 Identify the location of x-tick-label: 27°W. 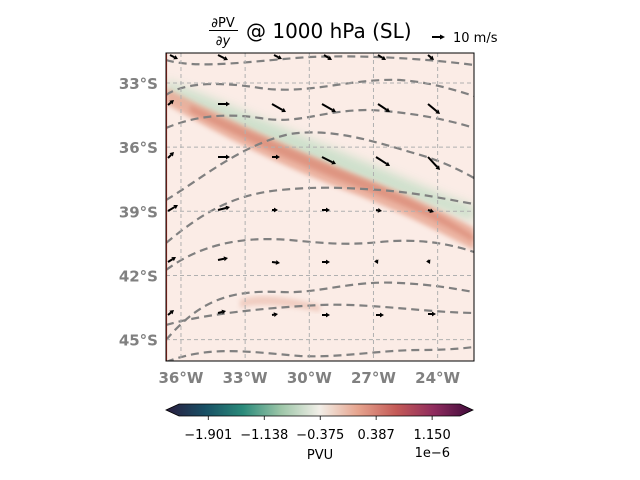
(373, 378).